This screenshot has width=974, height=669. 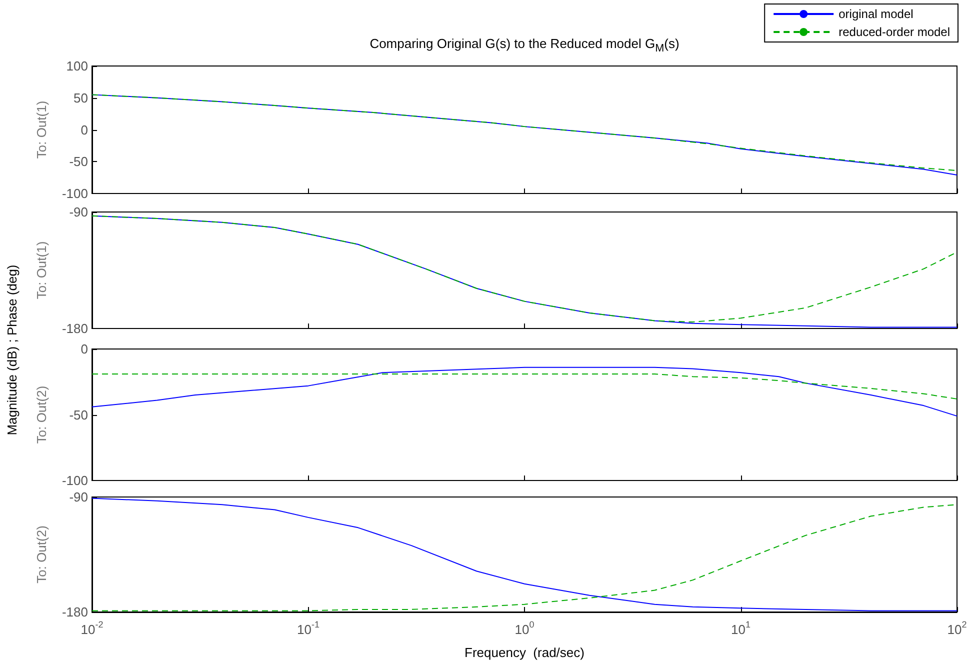 I want to click on y-tick-label: 50, so click(x=81, y=98).